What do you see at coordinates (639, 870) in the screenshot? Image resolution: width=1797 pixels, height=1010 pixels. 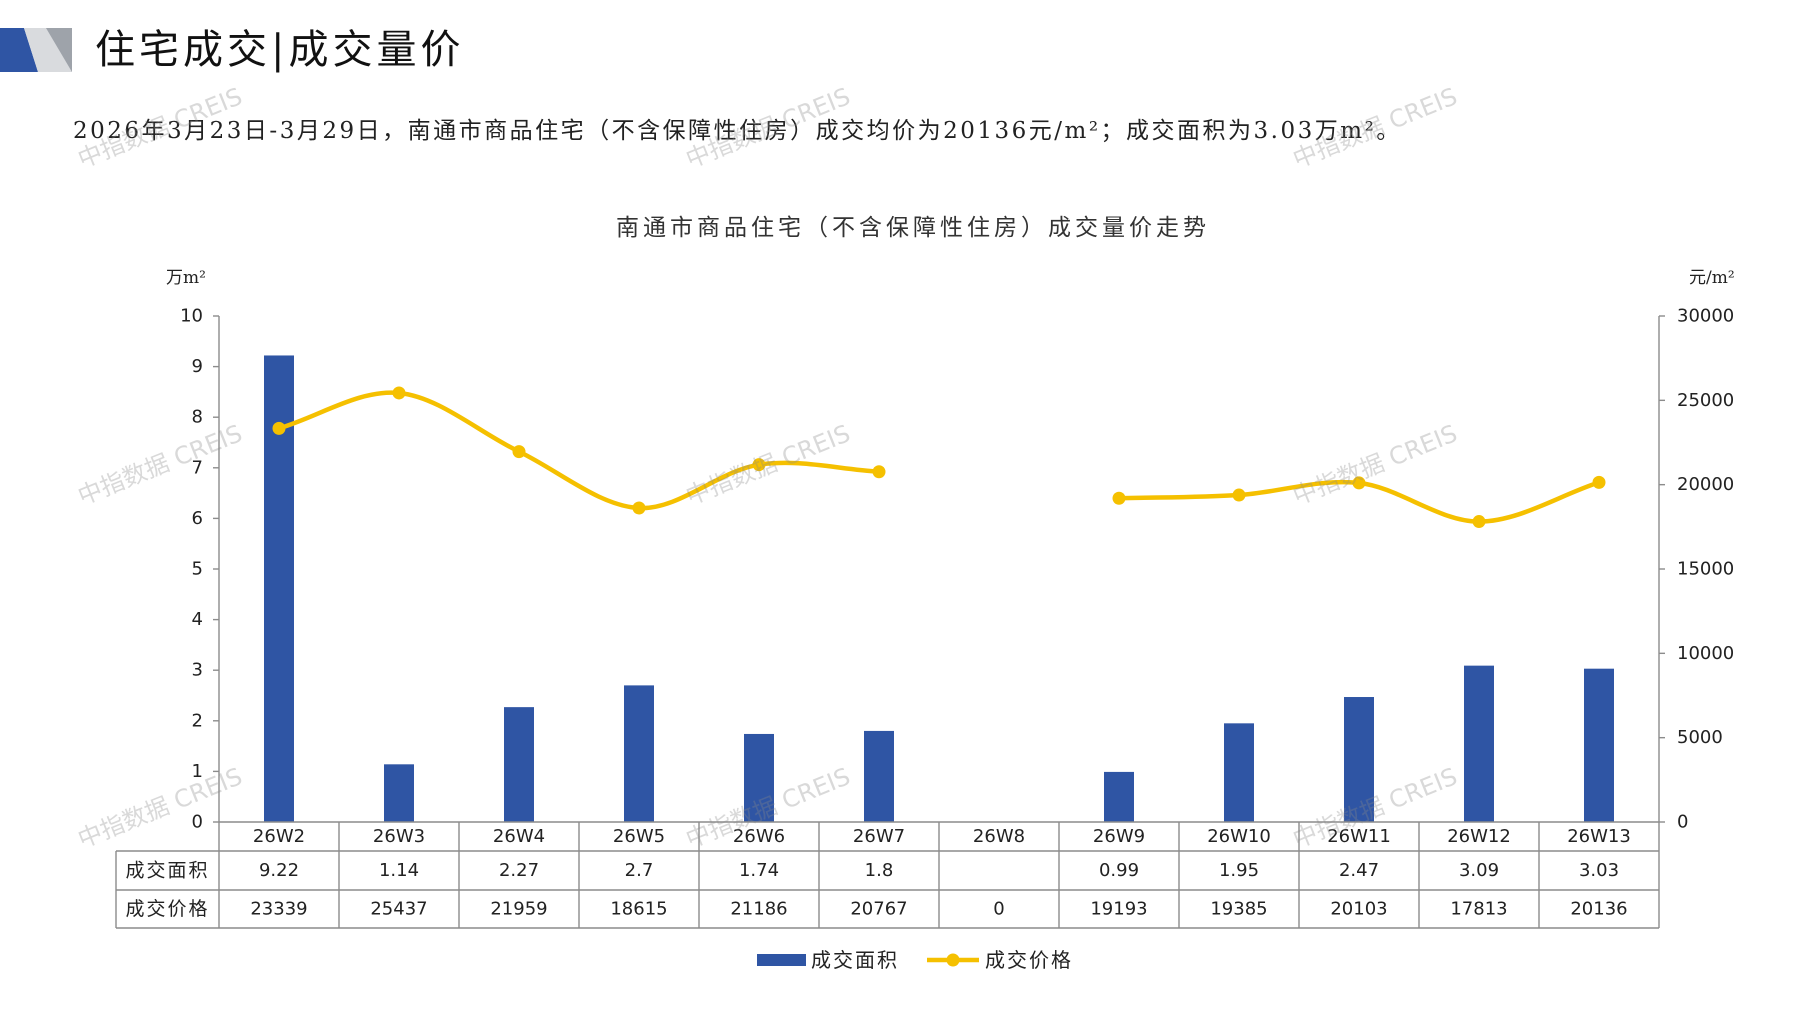 I see `area-cell-26W5: 2.7` at bounding box center [639, 870].